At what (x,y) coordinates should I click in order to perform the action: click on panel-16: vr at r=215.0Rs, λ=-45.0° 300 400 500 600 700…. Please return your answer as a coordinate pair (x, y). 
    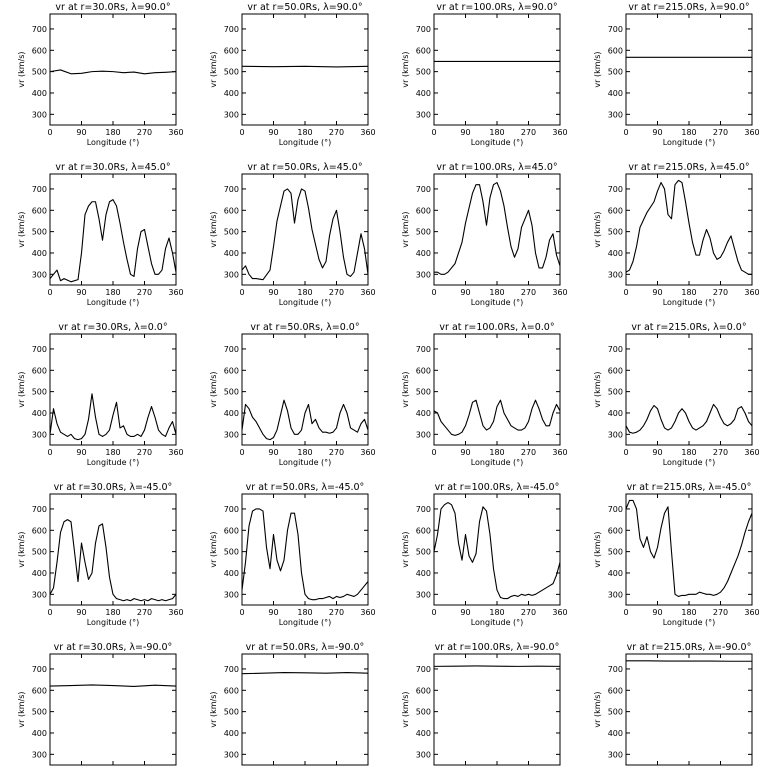
    Looking at the image, I should click on (676, 554).